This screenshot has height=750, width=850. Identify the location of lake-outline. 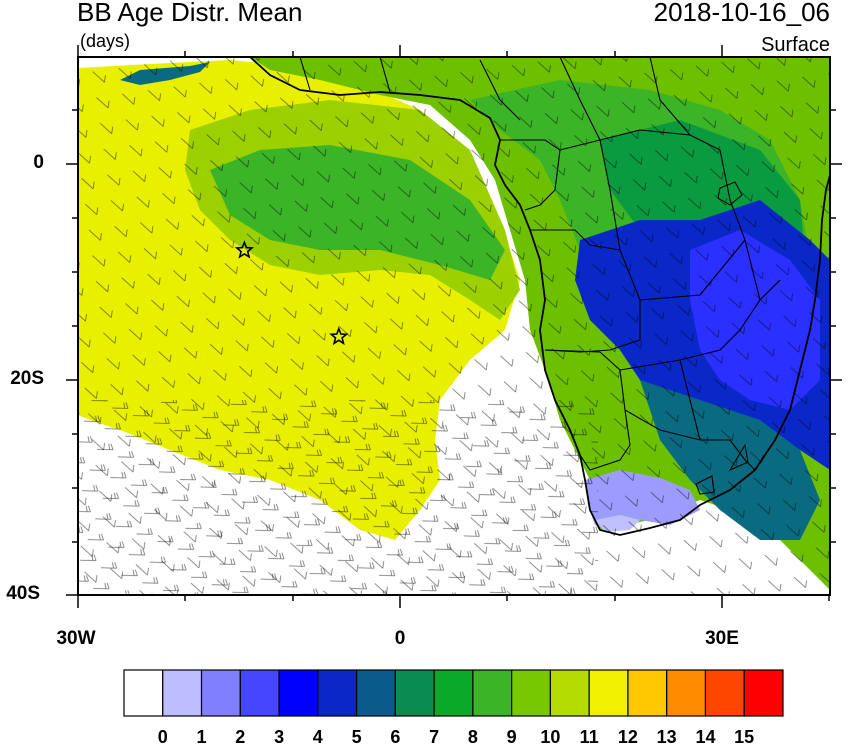
(730, 193).